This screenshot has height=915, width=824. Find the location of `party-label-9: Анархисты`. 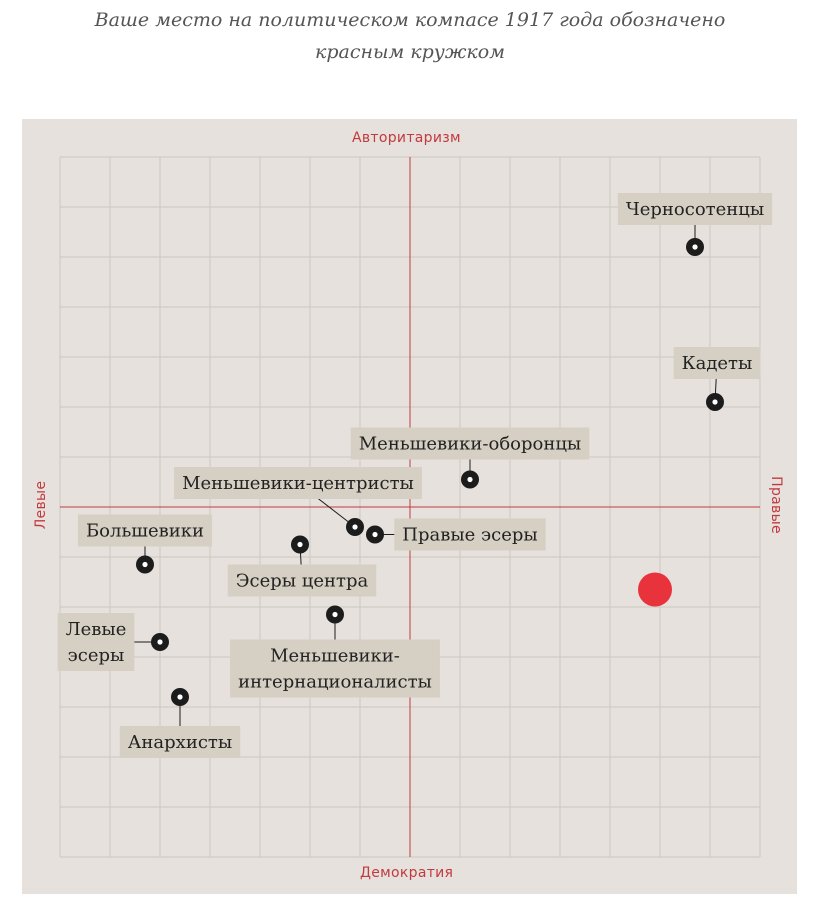

party-label-9: Анархисты is located at coordinates (180, 742).